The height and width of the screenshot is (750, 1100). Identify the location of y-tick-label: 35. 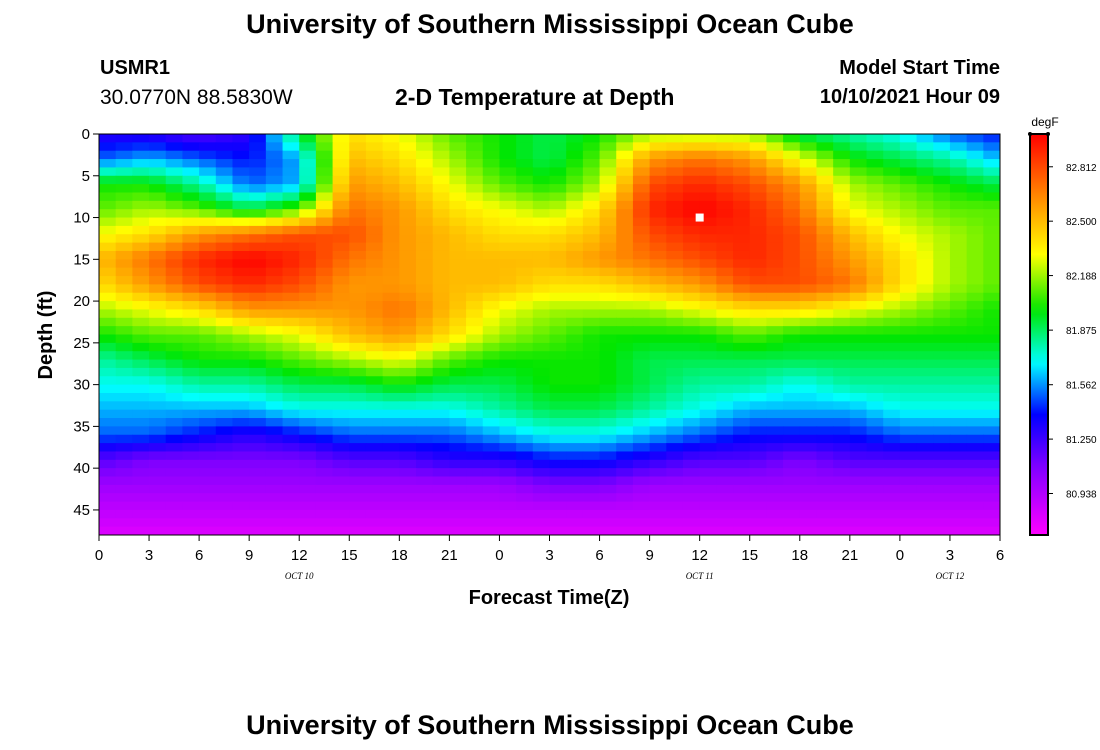
(81, 426).